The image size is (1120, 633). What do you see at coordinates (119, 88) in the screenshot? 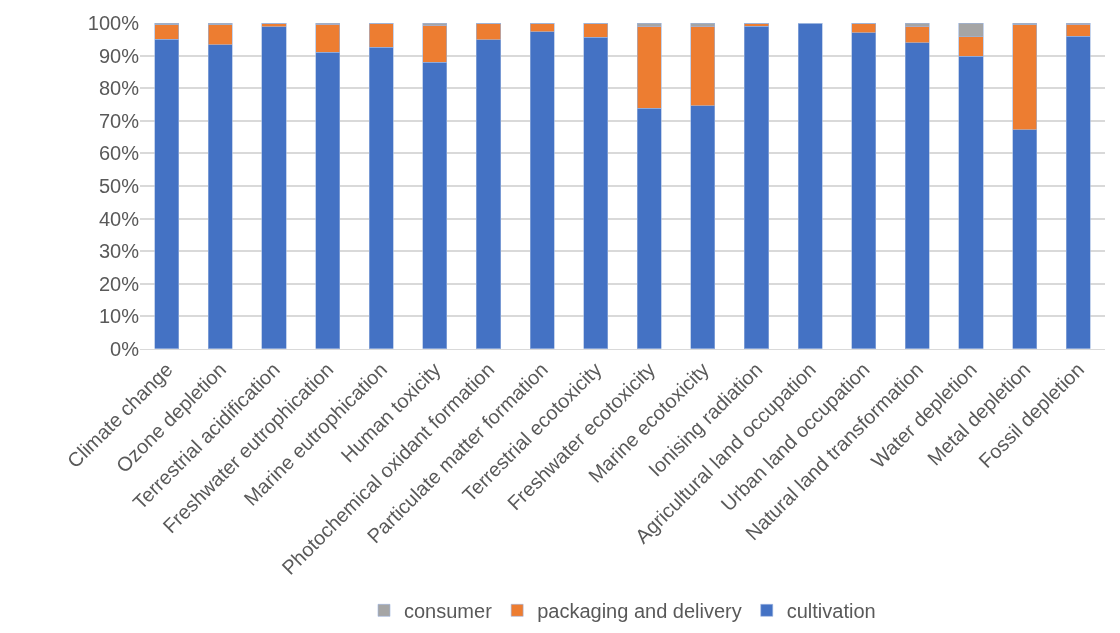
I see `y-tick-label: 80%` at bounding box center [119, 88].